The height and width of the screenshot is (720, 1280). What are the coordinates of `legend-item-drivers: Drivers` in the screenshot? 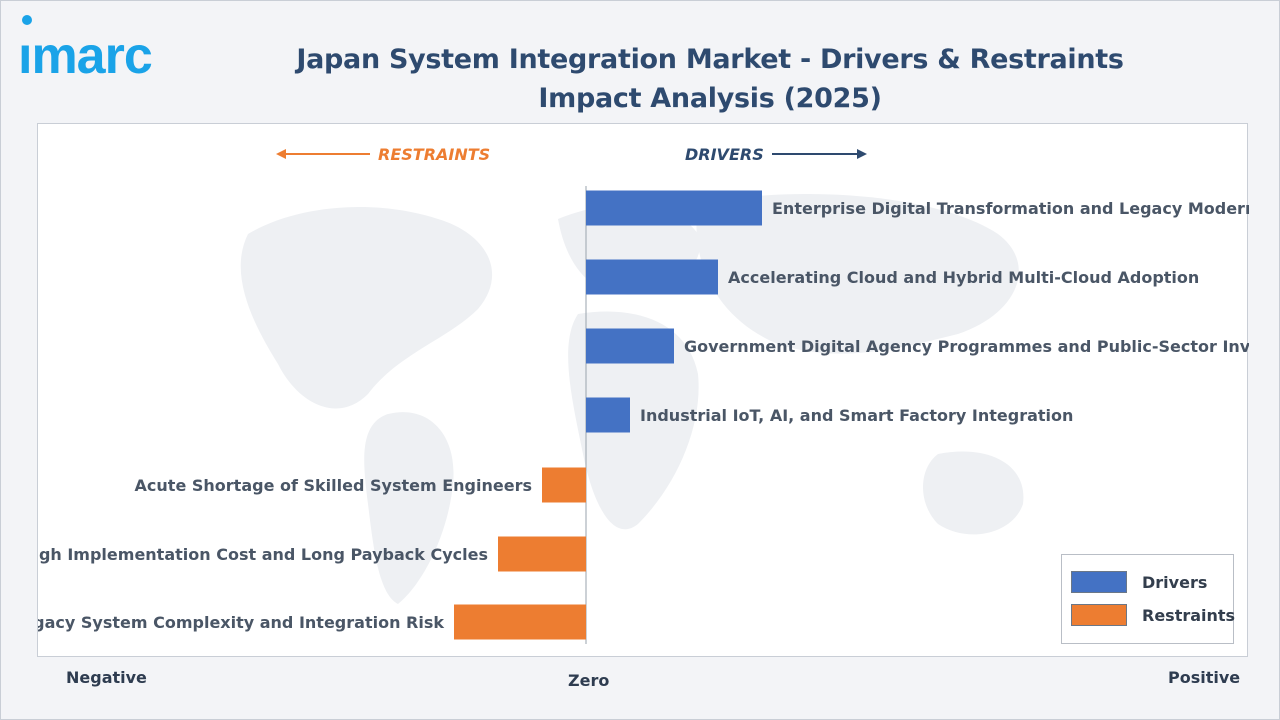 It's located at (1139, 582).